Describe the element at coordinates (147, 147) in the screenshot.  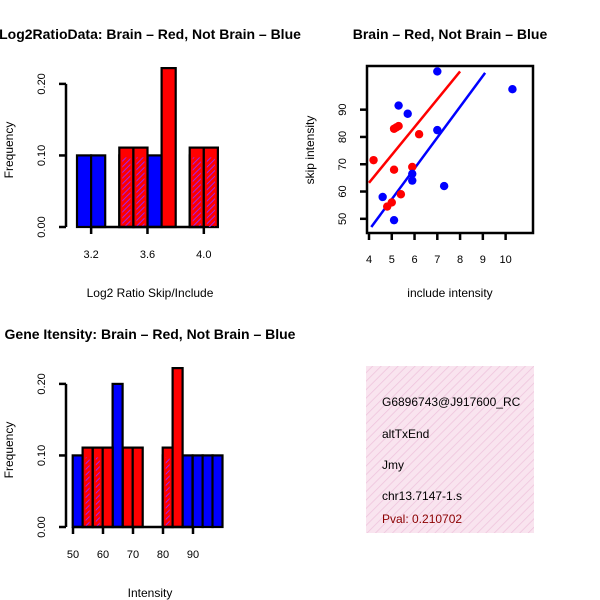
I see `ratio-histogram-bars` at that location.